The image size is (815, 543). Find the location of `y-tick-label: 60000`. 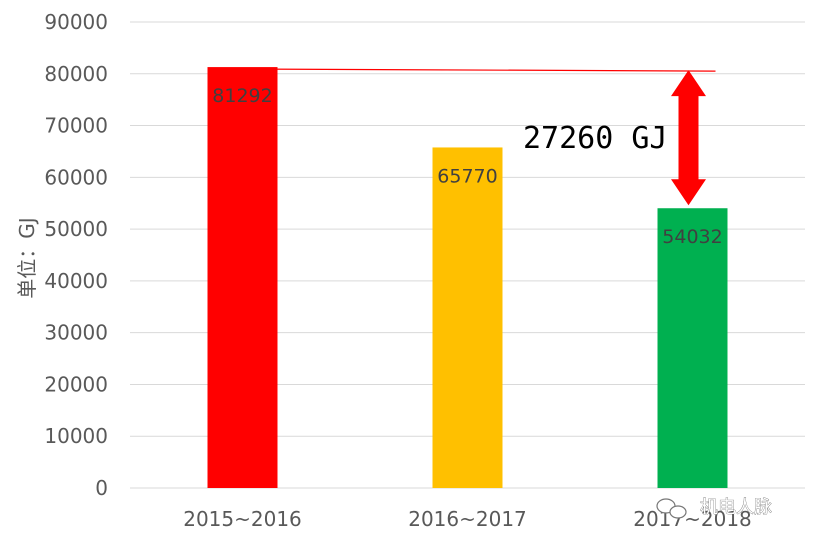

y-tick-label: 60000 is located at coordinates (76, 177).